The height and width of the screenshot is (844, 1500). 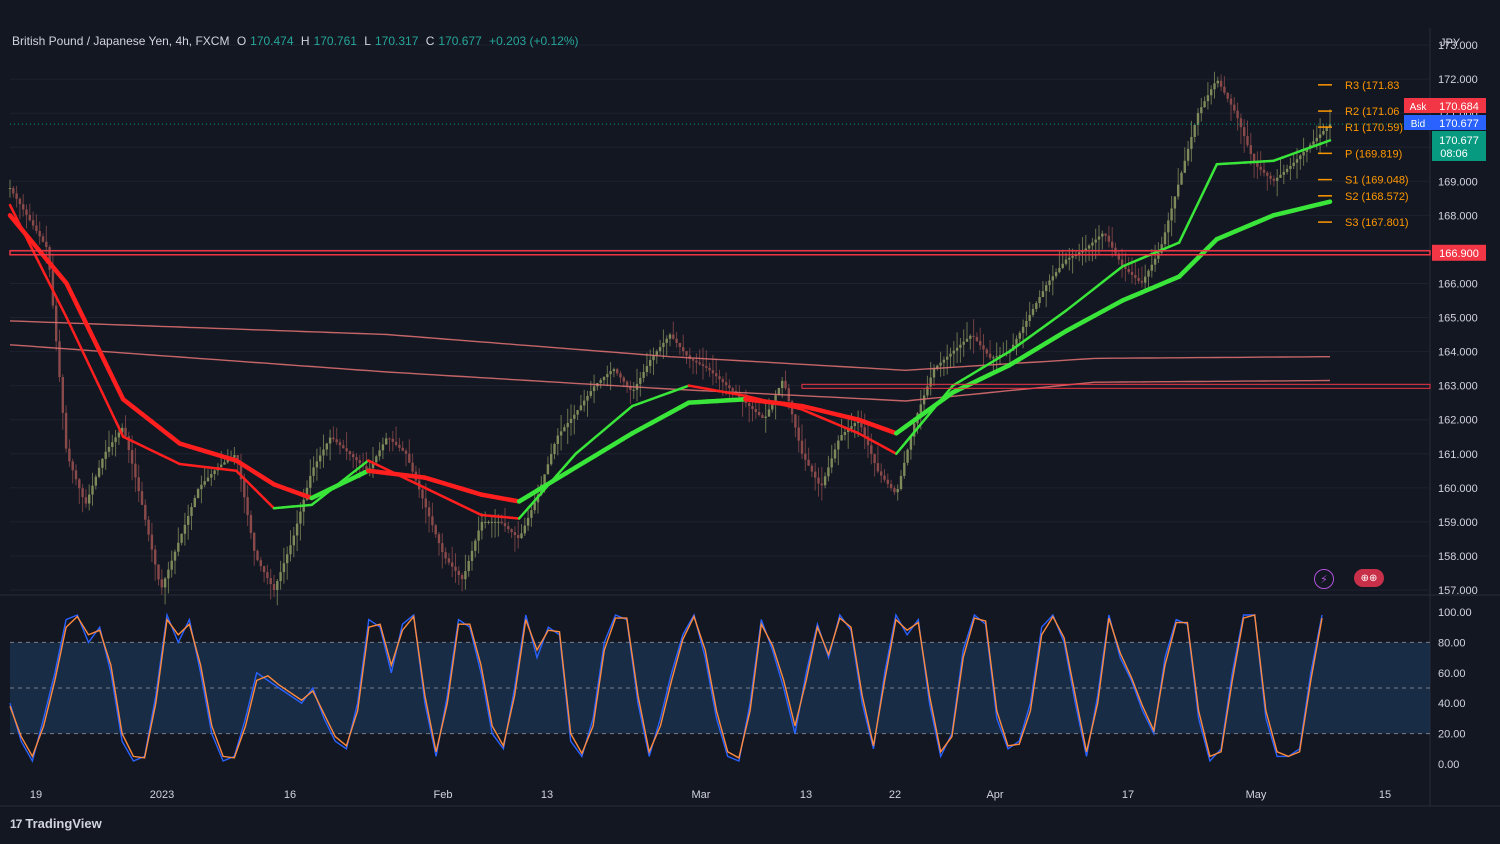 What do you see at coordinates (241, 41) in the screenshot?
I see `open-label: O` at bounding box center [241, 41].